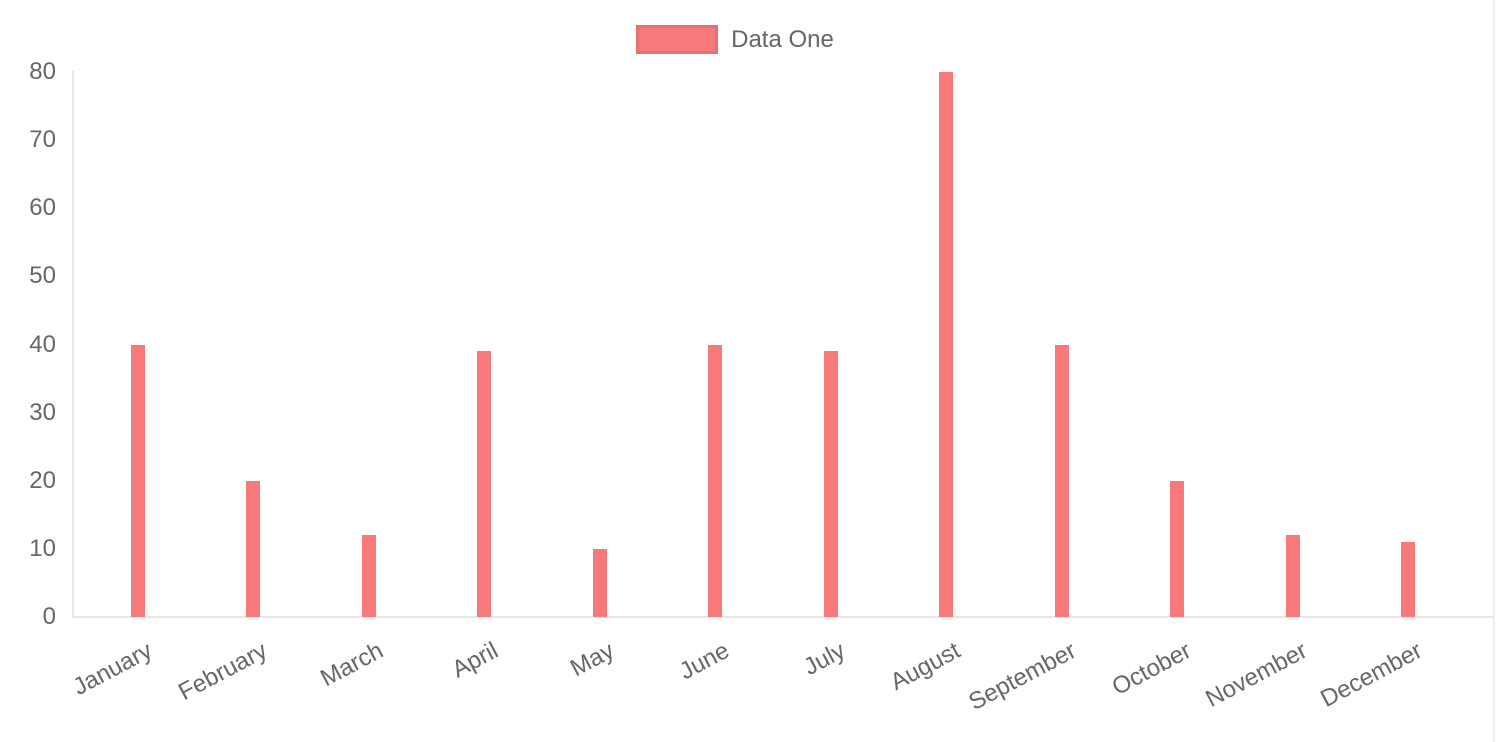  What do you see at coordinates (49, 616) in the screenshot?
I see `y-tick-label-0: 0` at bounding box center [49, 616].